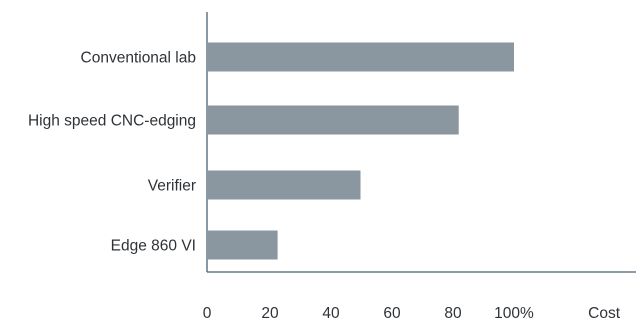 This screenshot has width=636, height=323. I want to click on x-tick-label: 0, so click(207, 313).